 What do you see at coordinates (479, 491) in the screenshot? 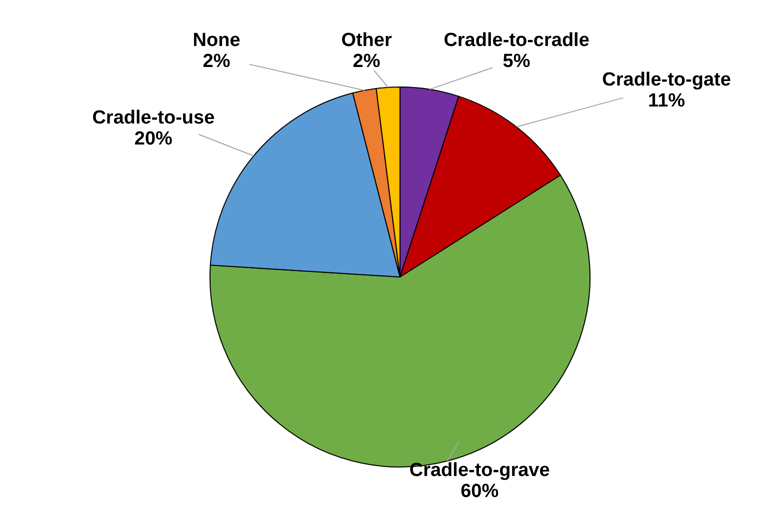
I see `data-label: 60%` at bounding box center [479, 491].